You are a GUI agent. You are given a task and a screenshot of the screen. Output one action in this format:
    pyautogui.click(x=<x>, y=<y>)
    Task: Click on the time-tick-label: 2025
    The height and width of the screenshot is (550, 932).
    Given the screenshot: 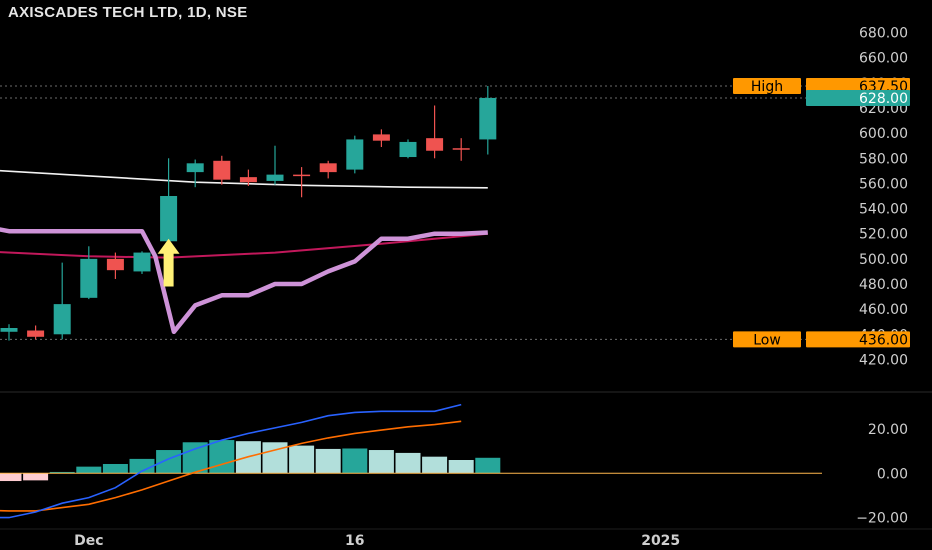 What is the action you would take?
    pyautogui.click(x=660, y=541)
    